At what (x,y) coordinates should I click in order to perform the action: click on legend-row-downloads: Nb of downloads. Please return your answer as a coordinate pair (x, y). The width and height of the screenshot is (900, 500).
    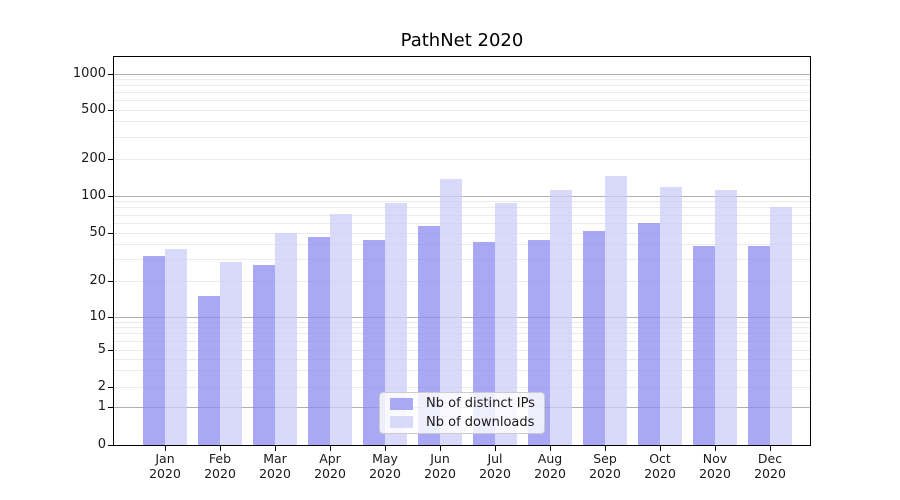
    Looking at the image, I should click on (462, 423).